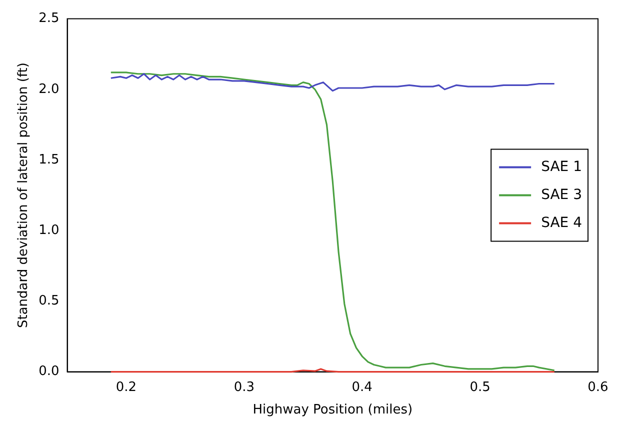 This screenshot has width=639, height=432. Describe the element at coordinates (362, 387) in the screenshot. I see `x-tick-label: 0.4` at that location.